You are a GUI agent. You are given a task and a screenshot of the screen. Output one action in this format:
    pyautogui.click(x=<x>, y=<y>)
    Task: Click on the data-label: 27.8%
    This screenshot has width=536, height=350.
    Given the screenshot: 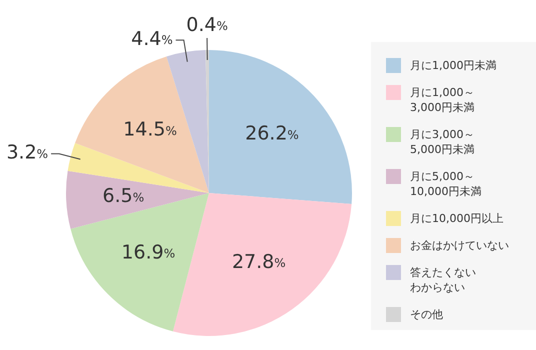 What is the action you would take?
    pyautogui.click(x=259, y=261)
    